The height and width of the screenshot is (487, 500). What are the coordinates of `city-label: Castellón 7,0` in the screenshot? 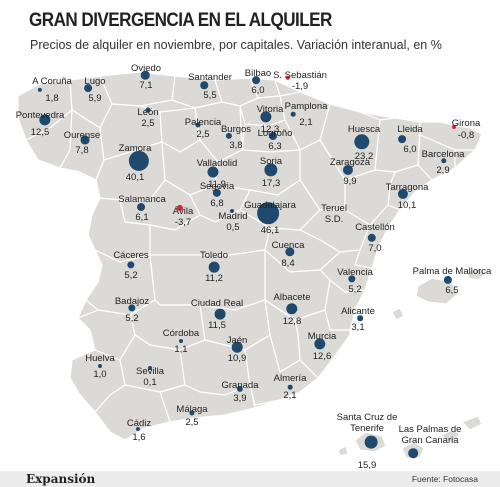 It's located at (375, 238).